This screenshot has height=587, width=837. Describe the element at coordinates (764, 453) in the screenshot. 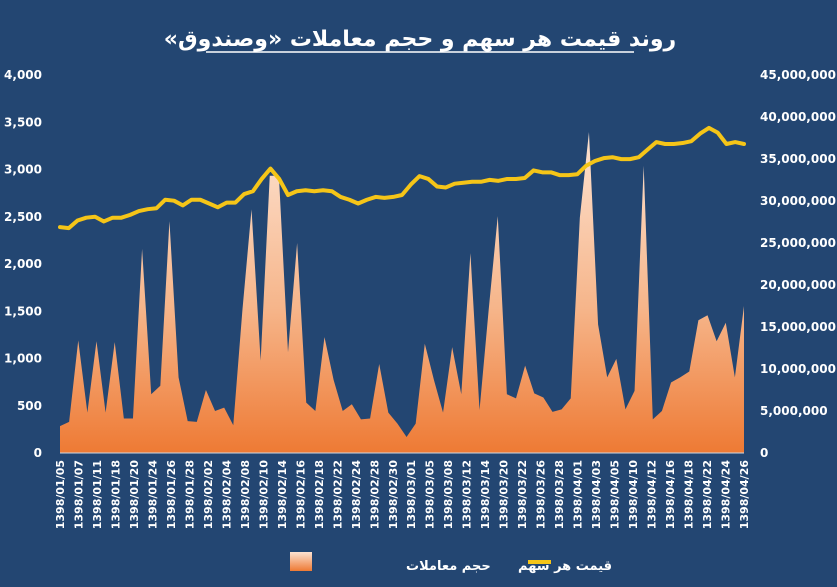

I see `right-tick-label-0: 0` at that location.